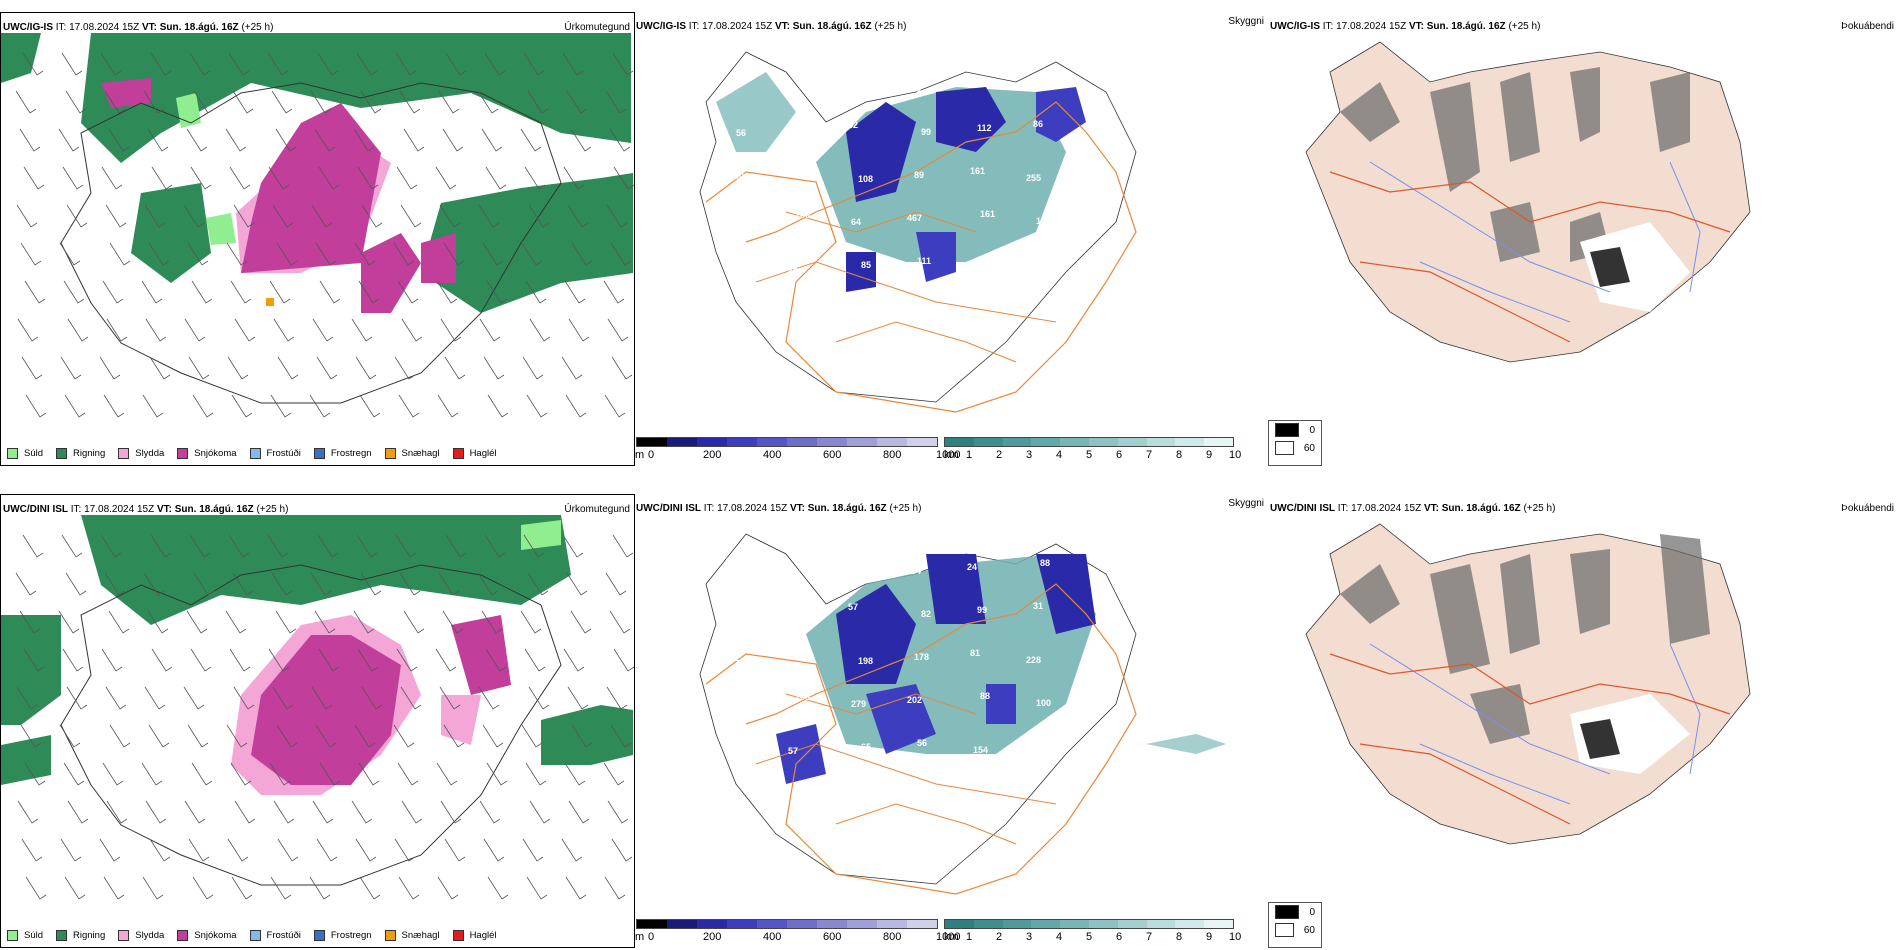 The width and height of the screenshot is (1900, 950). What do you see at coordinates (797, 611) in the screenshot?
I see `peak-height-label: 71` at bounding box center [797, 611].